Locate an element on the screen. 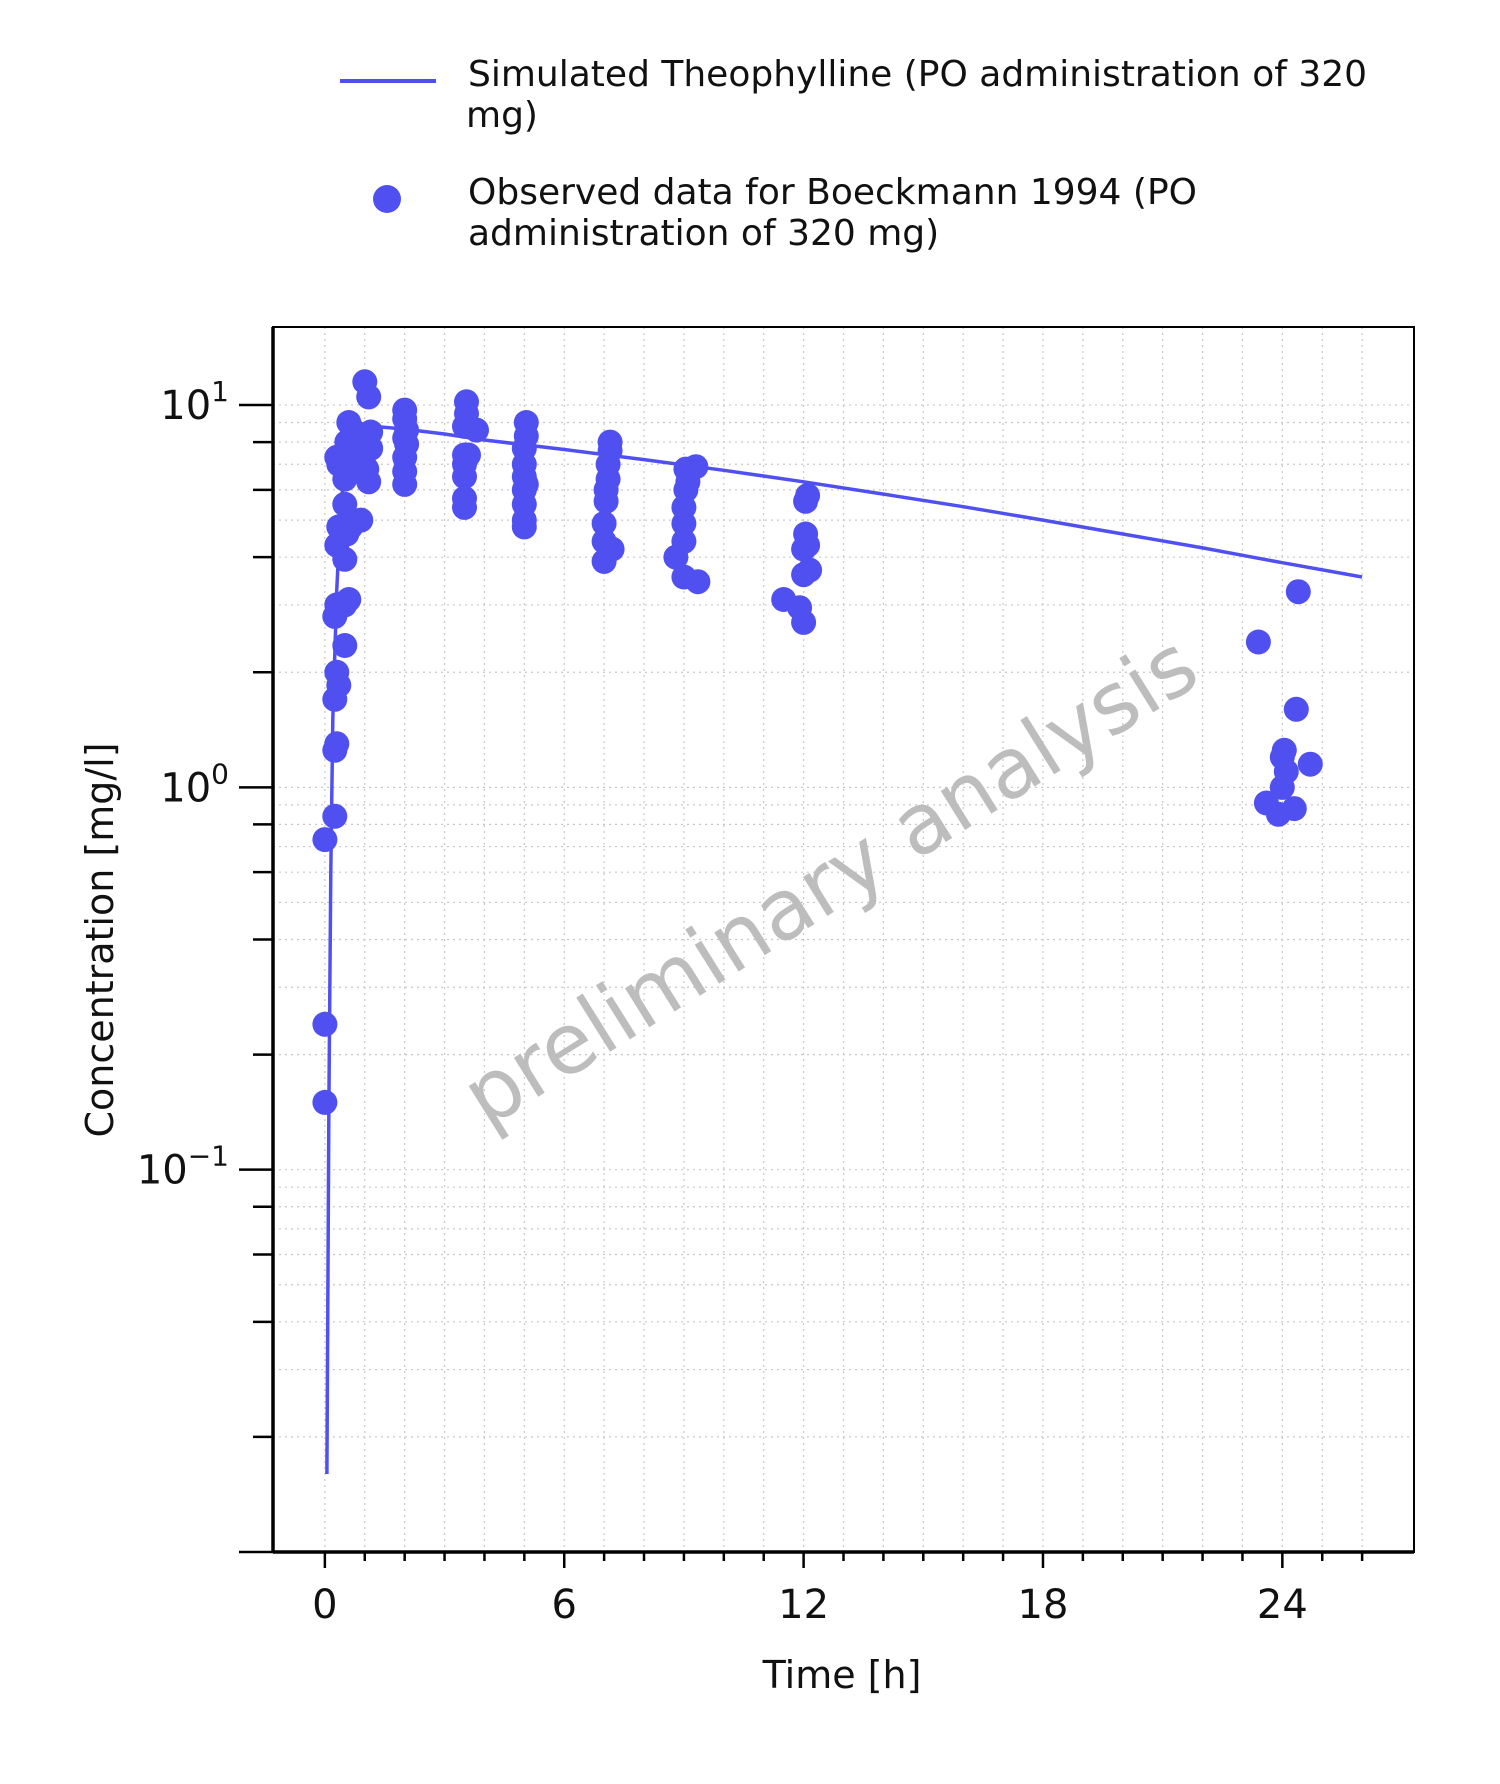 The width and height of the screenshot is (1500, 1784). y-axis-label: Concentration [mg/l] is located at coordinates (100, 939).